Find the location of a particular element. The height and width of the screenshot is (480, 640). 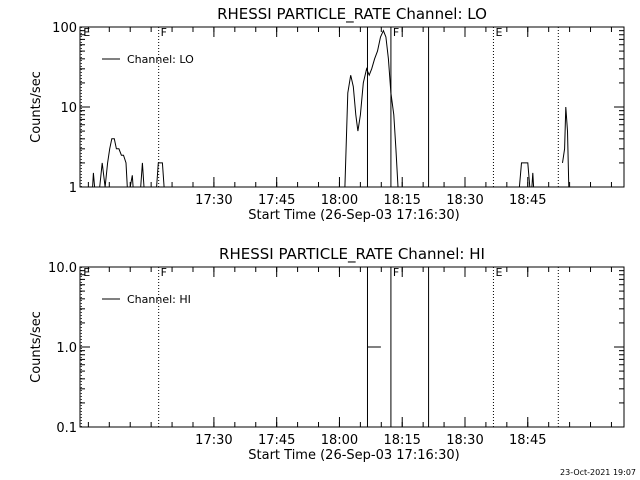

legend-label: Channel: LO is located at coordinates (160, 59).